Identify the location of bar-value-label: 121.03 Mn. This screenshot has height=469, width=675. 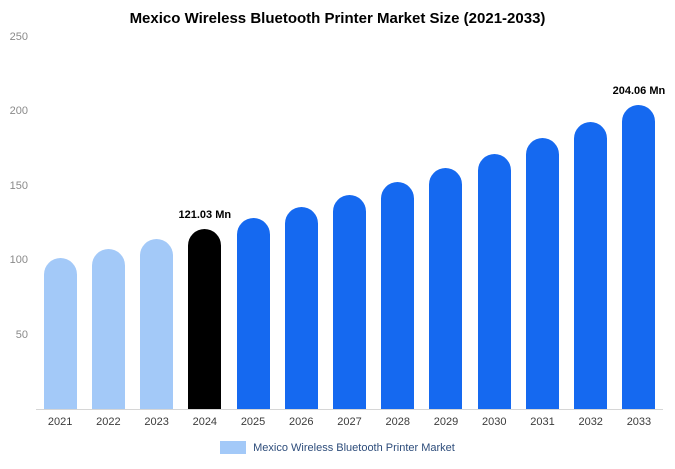
(205, 214).